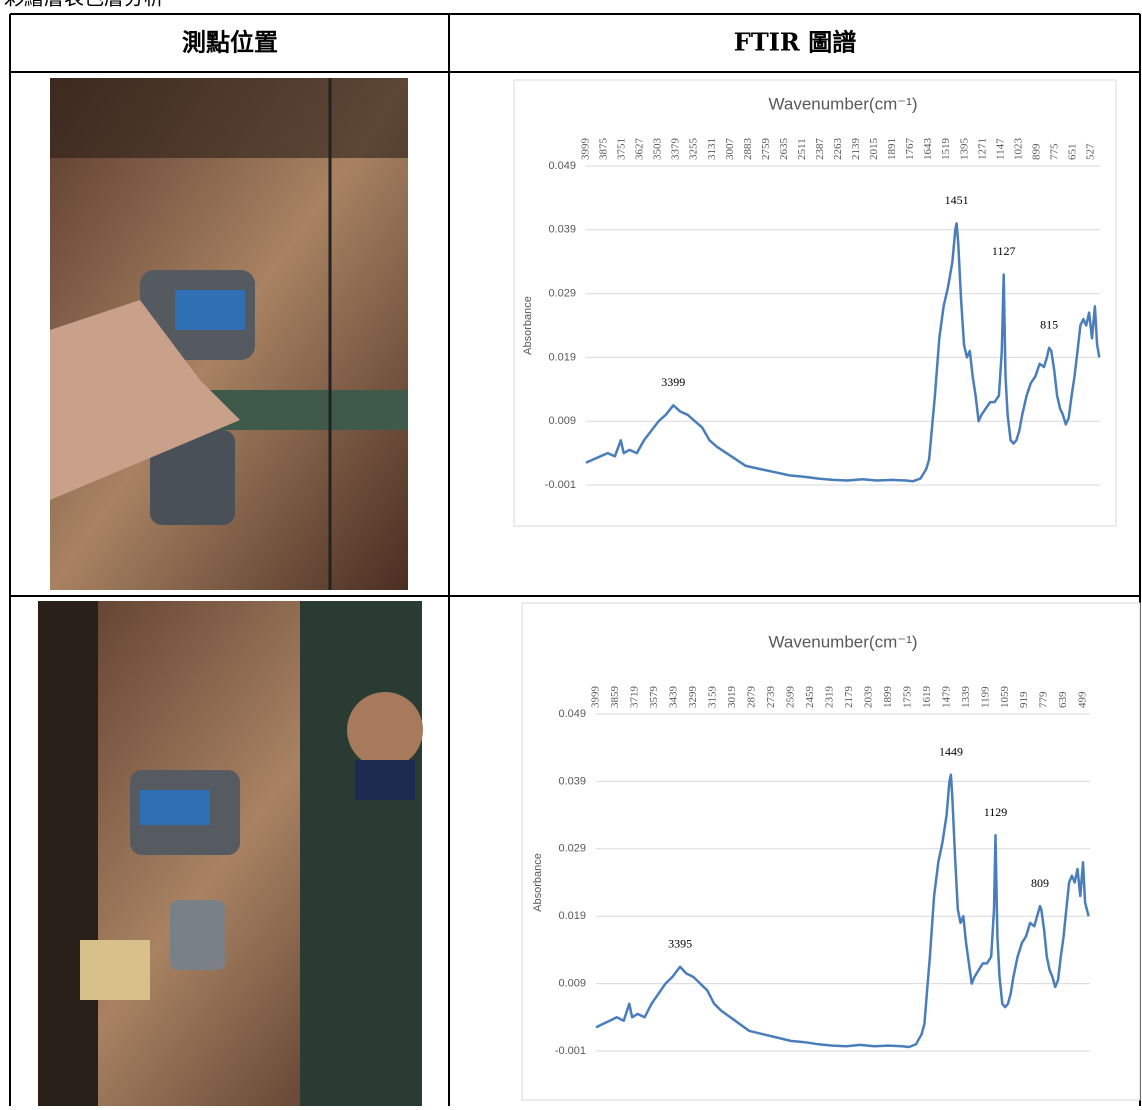 The width and height of the screenshot is (1142, 1110). What do you see at coordinates (1049, 325) in the screenshot?
I see `peak-label: 815` at bounding box center [1049, 325].